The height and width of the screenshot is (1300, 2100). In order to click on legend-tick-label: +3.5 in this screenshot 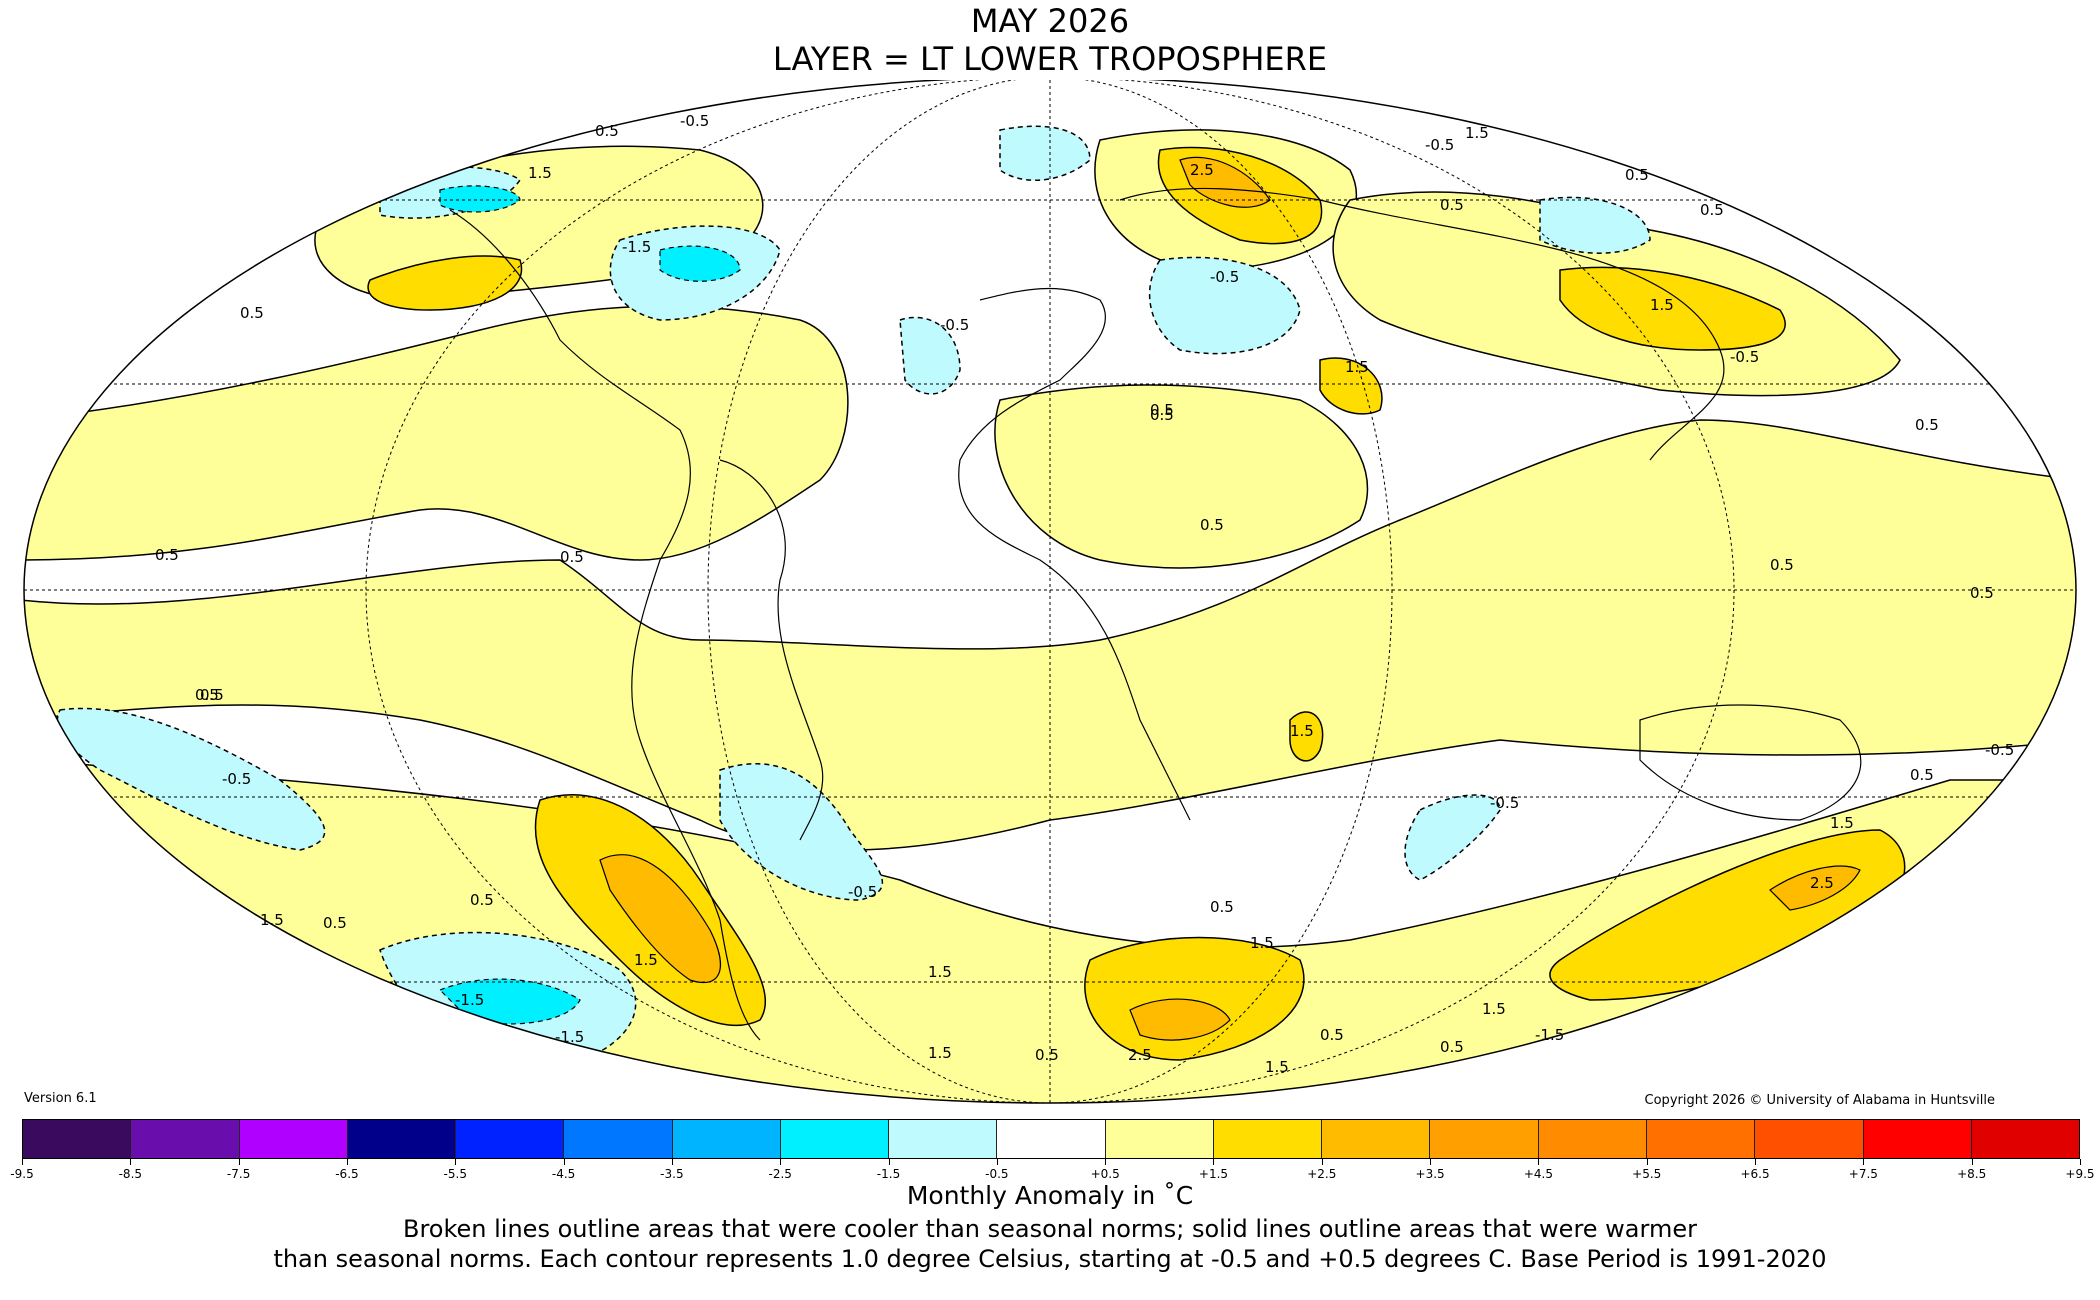, I will do `click(1430, 1174)`.